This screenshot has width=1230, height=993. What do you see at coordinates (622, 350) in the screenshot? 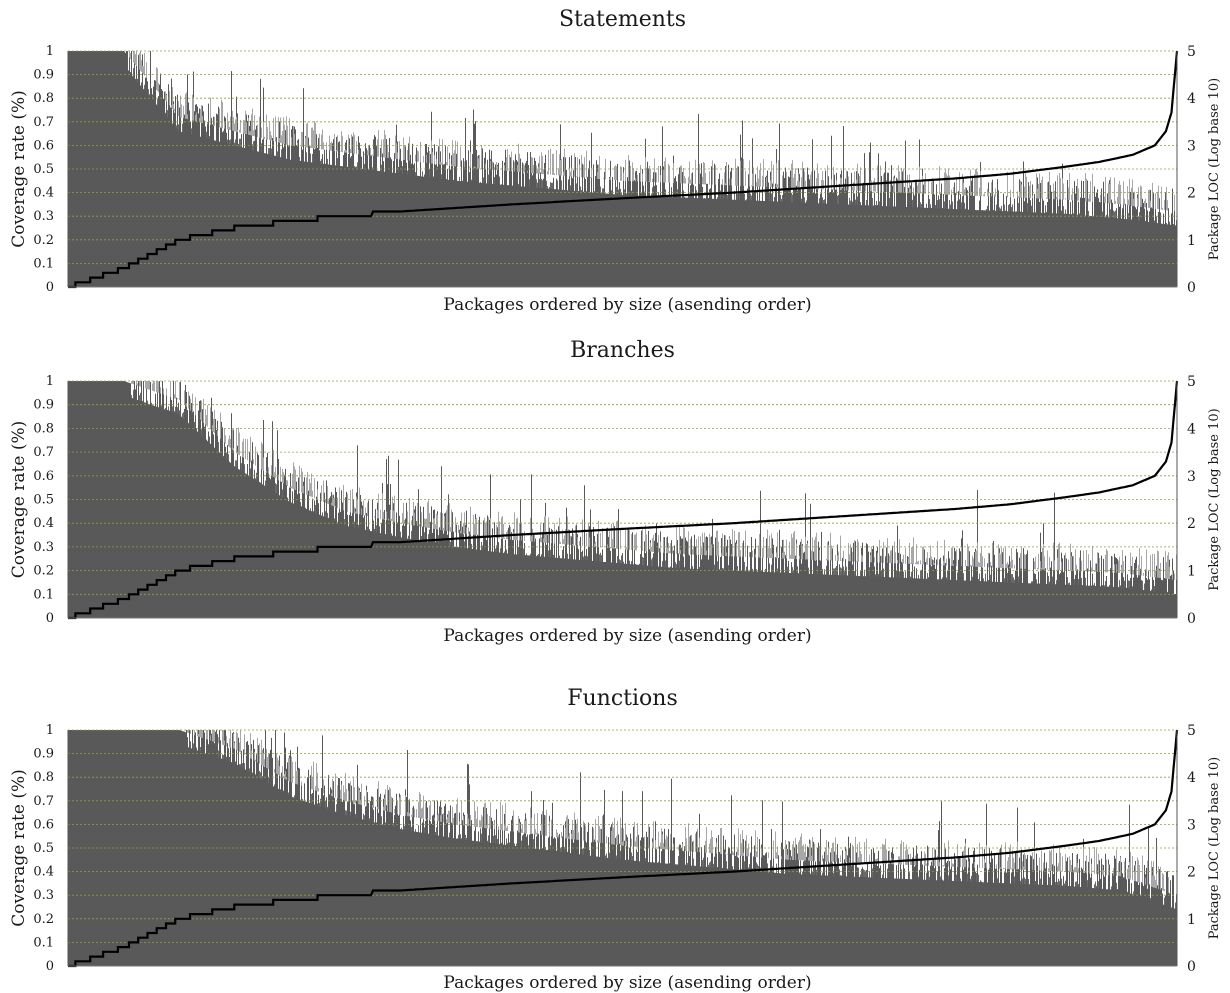
I see `chart-title: Branches` at bounding box center [622, 350].